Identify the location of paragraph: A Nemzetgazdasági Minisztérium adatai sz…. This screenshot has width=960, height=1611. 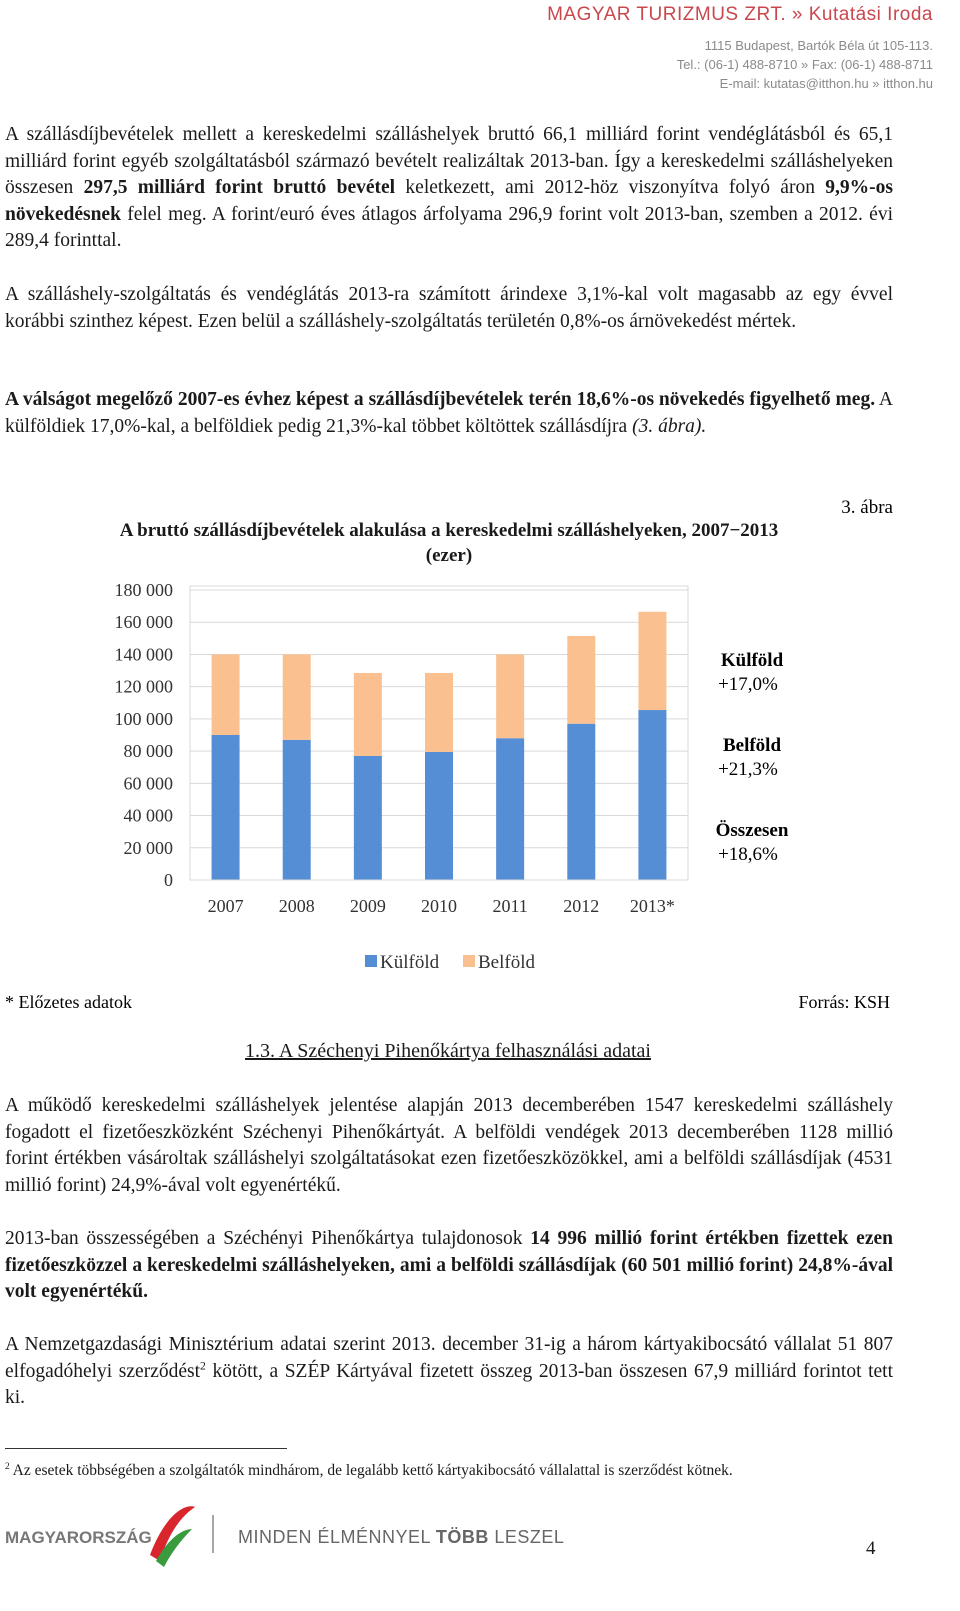
(449, 1372).